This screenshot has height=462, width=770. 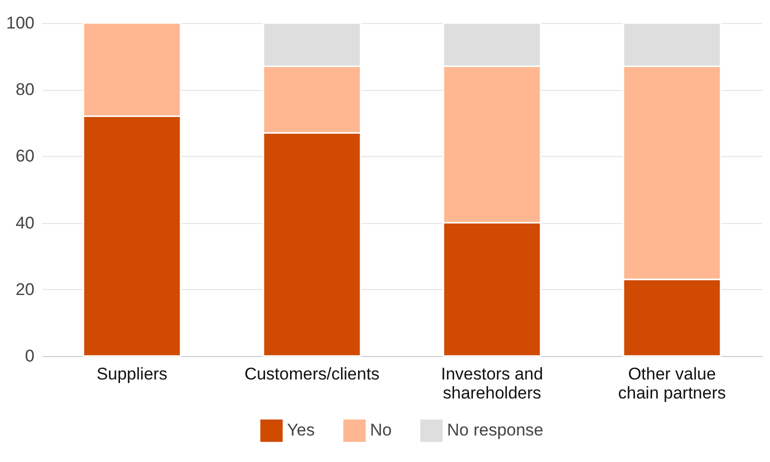 I want to click on y-tick-label: 80, so click(x=25, y=90).